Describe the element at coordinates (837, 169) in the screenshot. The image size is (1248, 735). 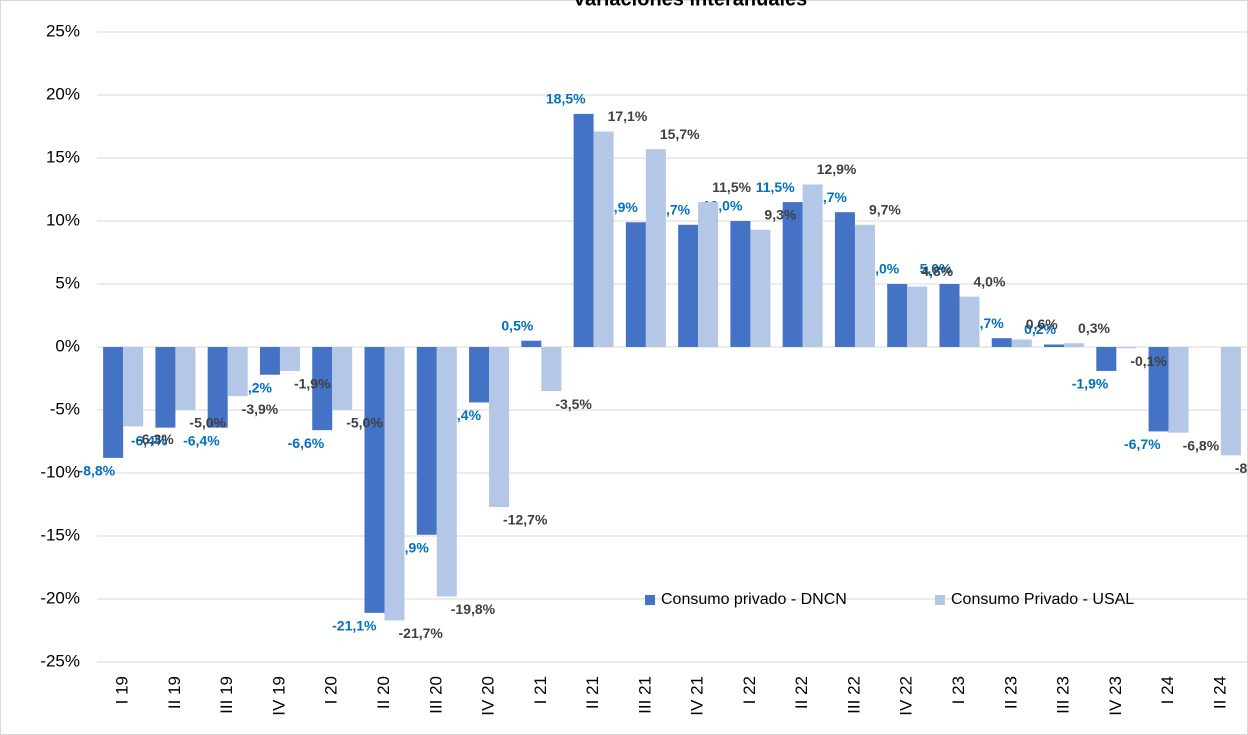
I see `value-label: 12,9%` at that location.